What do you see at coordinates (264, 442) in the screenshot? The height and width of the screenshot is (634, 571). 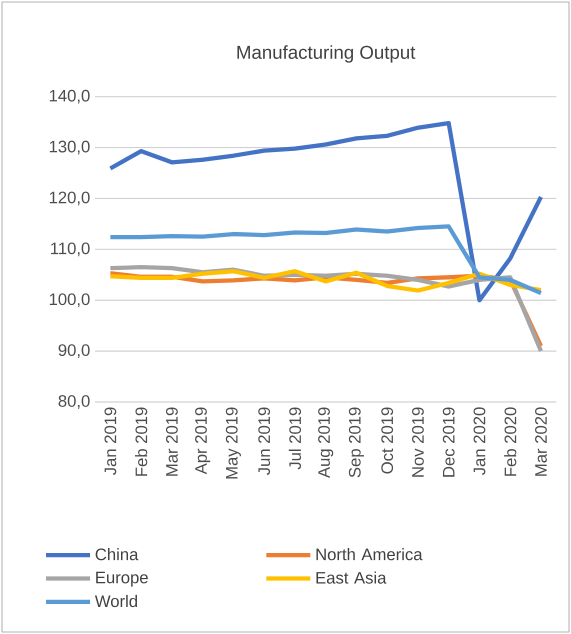 I see `x-tick-label: Jun 2019` at bounding box center [264, 442].